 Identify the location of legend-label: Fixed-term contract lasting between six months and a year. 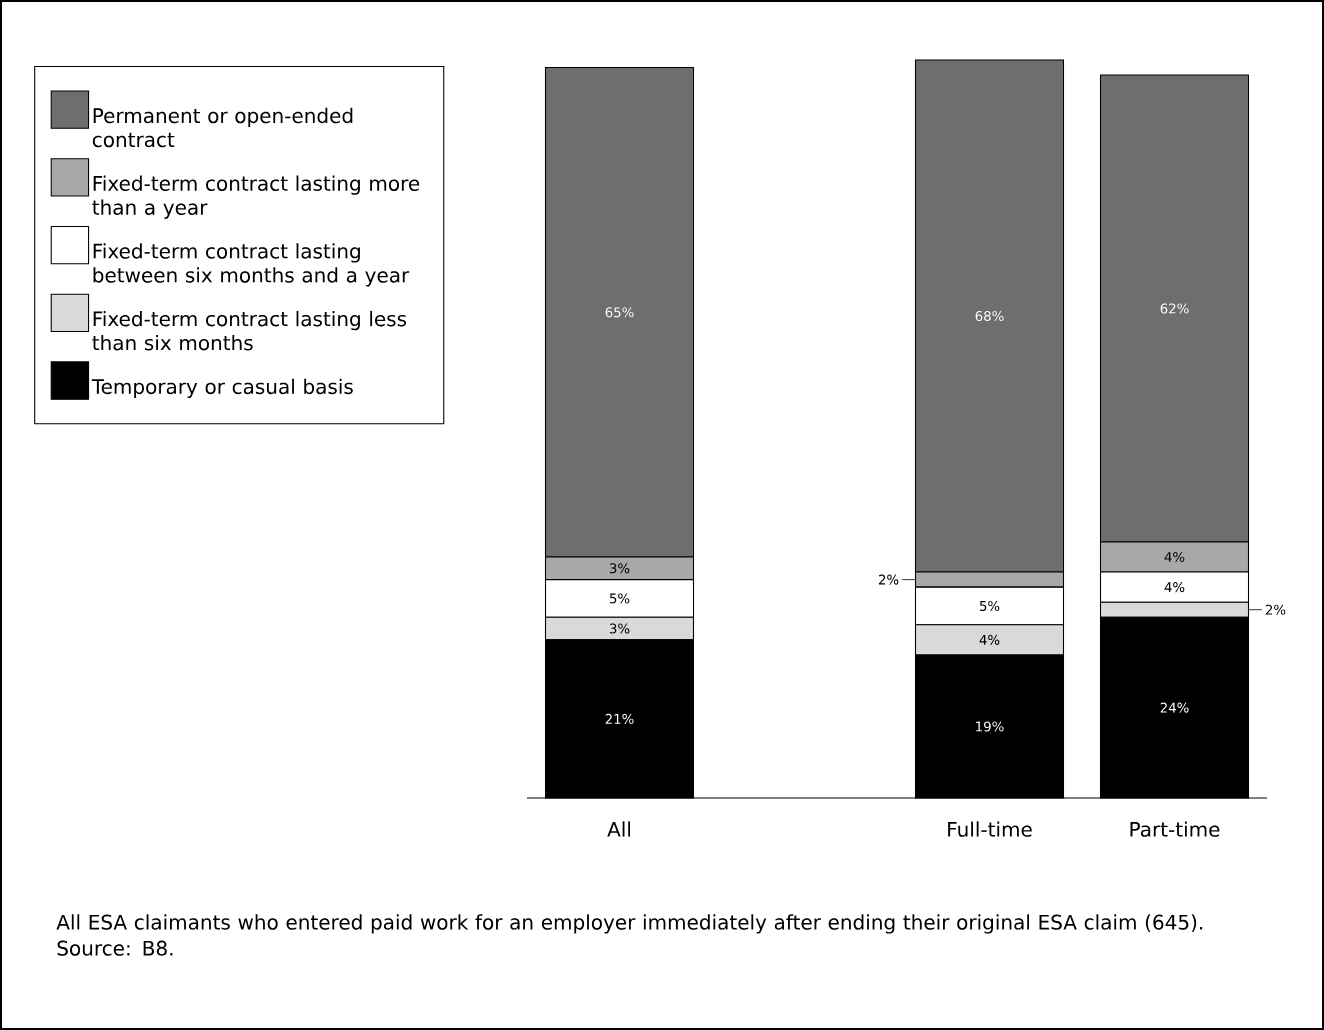
(251, 265).